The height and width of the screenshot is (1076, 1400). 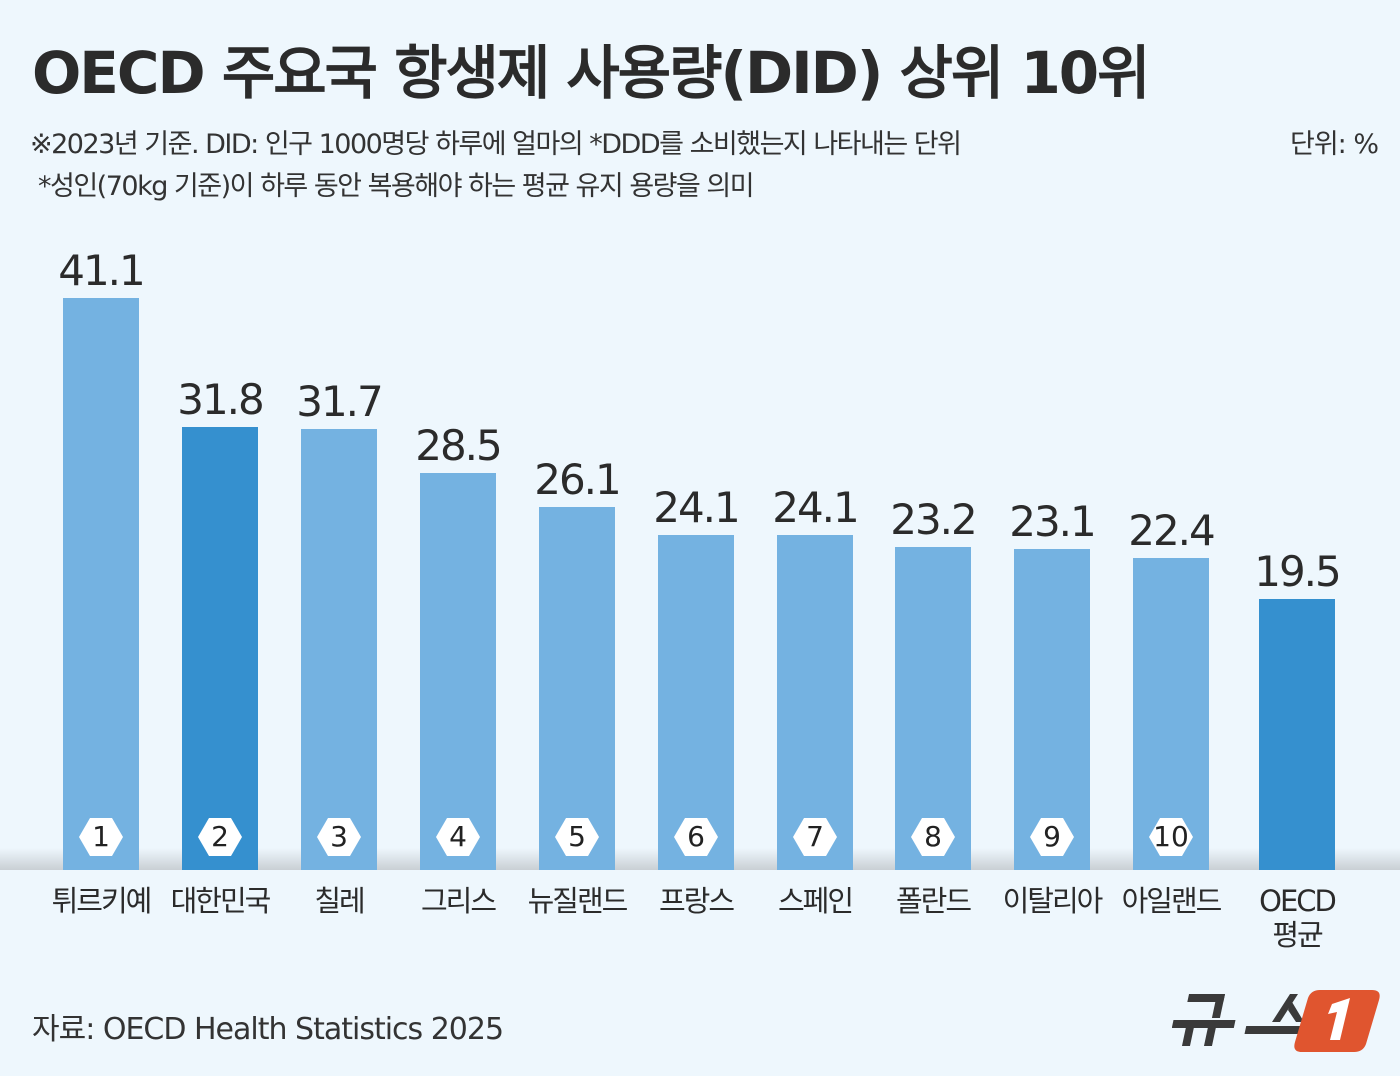 I want to click on value-label: 26.1, so click(x=578, y=479).